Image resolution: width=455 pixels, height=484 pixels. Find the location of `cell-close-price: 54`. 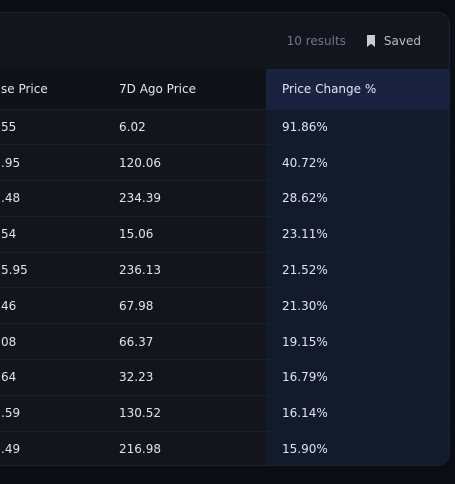

cell-close-price: 54 is located at coordinates (54, 234).